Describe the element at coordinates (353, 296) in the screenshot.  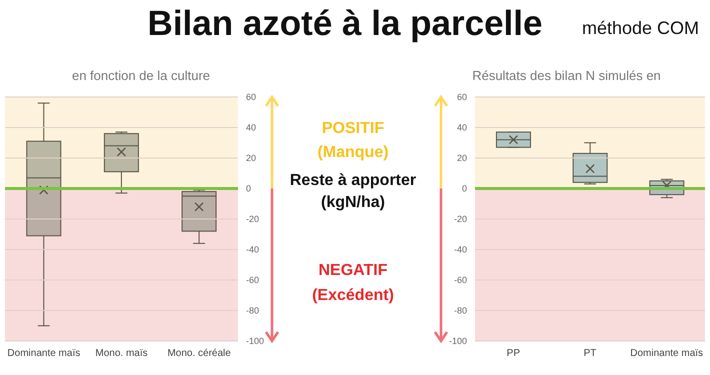
I see `text: (Excédent)` at that location.